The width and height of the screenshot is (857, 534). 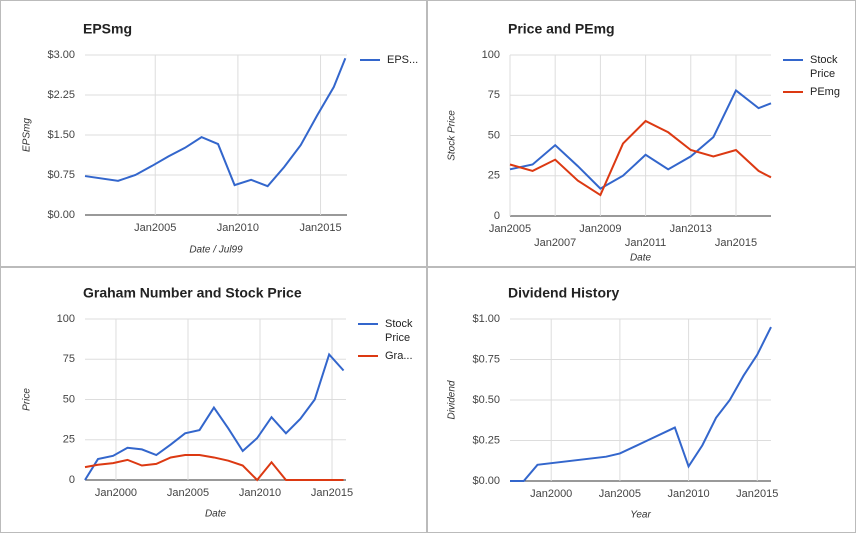 I want to click on y-axis-label: Price, so click(x=27, y=399).